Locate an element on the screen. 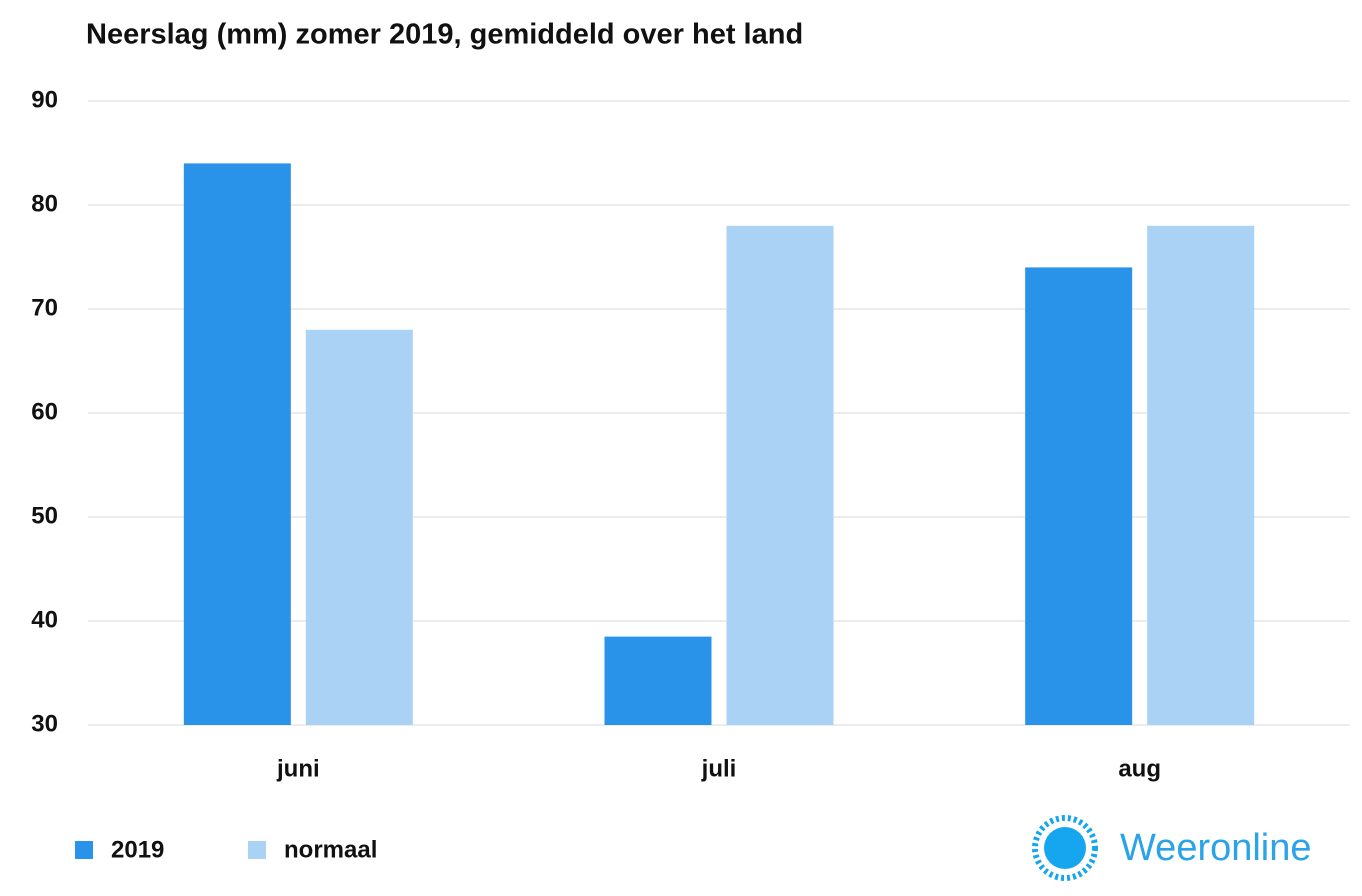 The image size is (1362, 896). y-tick-label: 80 is located at coordinates (44, 203).